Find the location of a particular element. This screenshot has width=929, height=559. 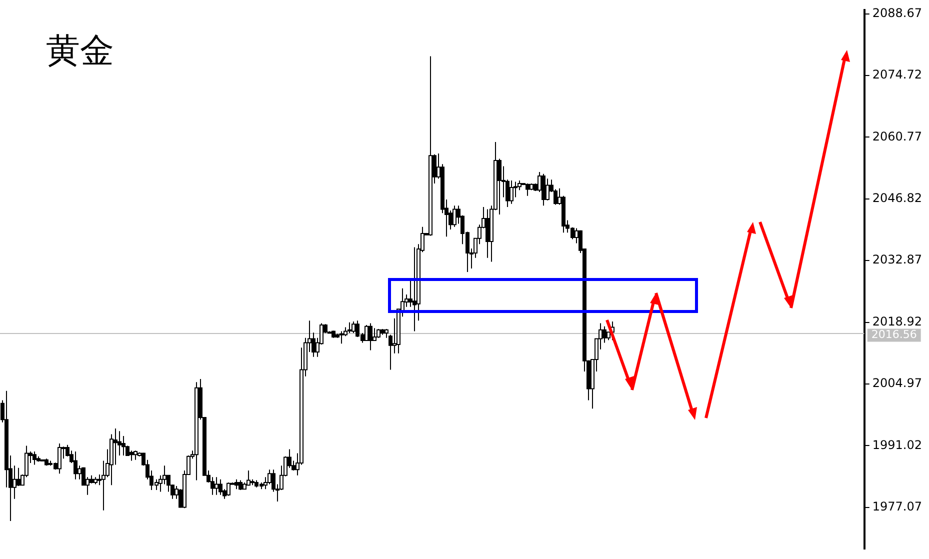

y-tick-label: 2046.82 is located at coordinates (897, 198).